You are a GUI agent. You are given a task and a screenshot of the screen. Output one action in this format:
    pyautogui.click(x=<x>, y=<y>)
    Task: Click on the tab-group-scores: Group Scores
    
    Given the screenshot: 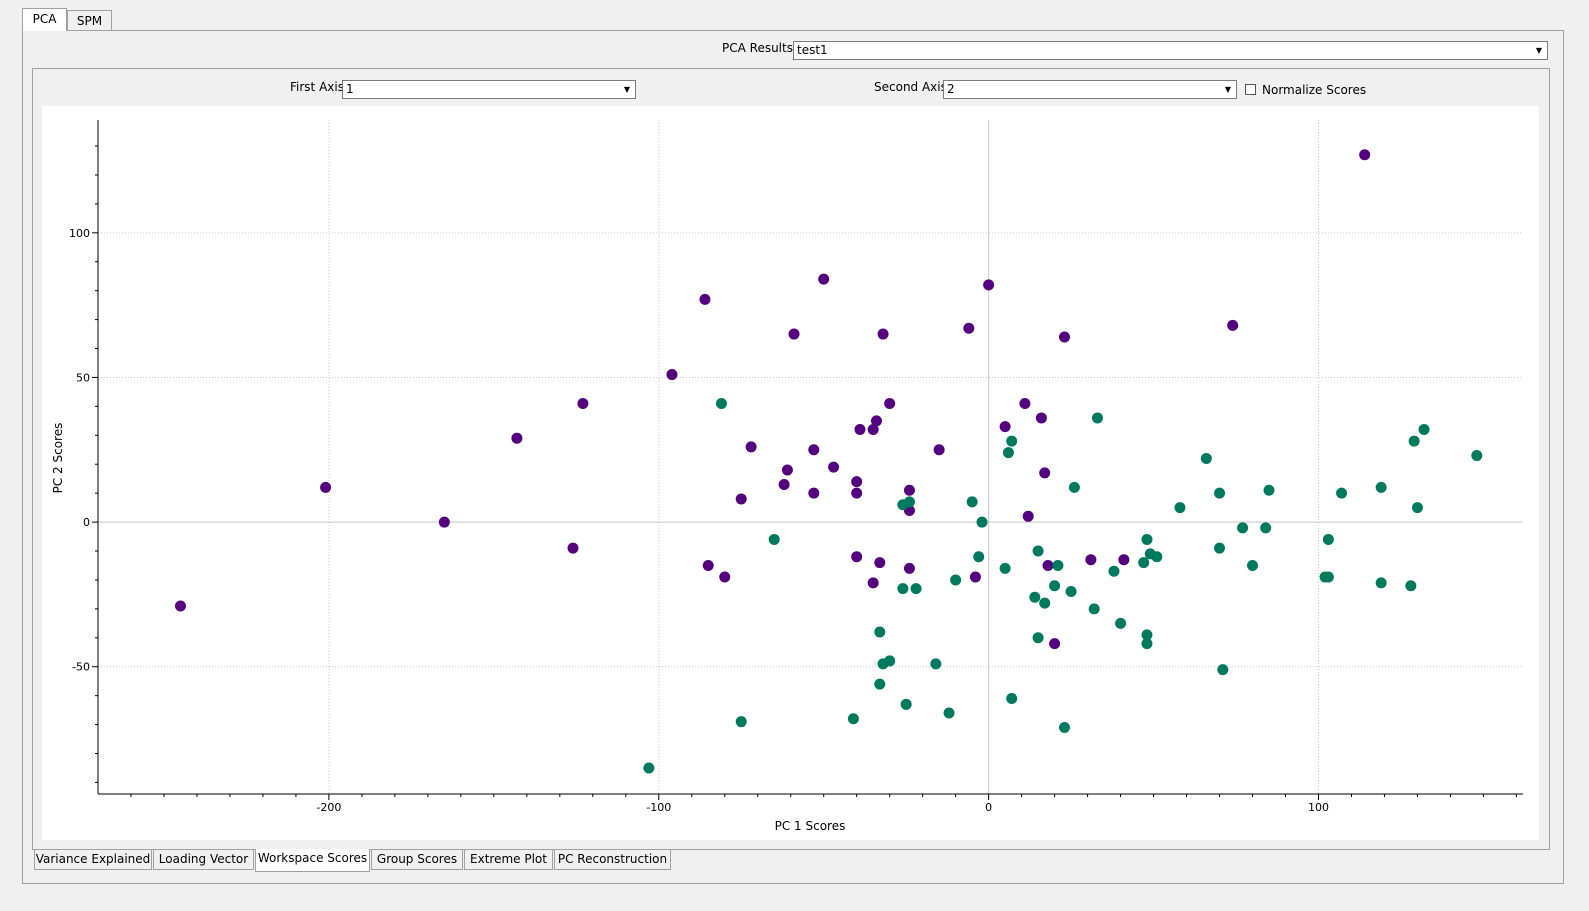 What is the action you would take?
    pyautogui.click(x=417, y=860)
    